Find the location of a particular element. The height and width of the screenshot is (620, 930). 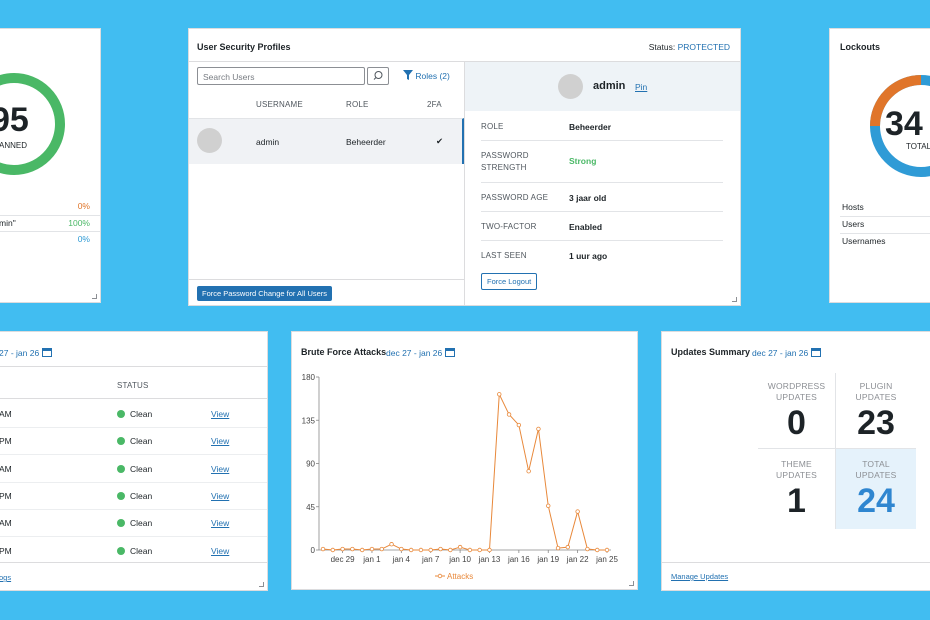

scan-value: 95 is located at coordinates (14, 120).